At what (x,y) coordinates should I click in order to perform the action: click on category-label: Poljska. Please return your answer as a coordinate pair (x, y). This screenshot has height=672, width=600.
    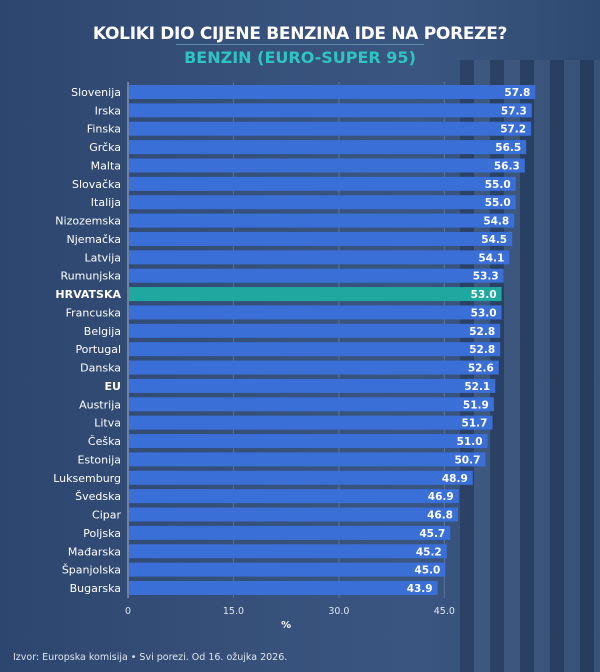
    Looking at the image, I should click on (102, 533).